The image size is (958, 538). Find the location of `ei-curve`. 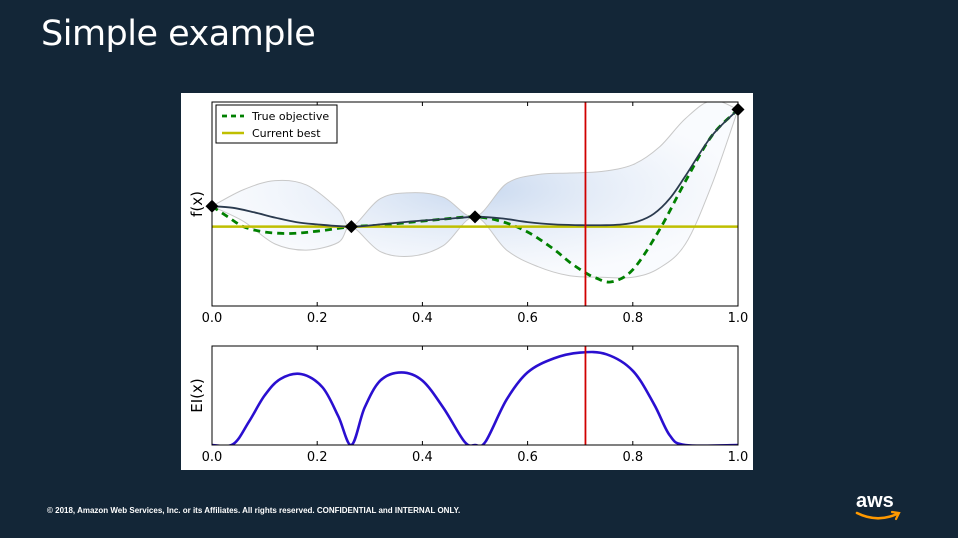

ei-curve is located at coordinates (475, 397).